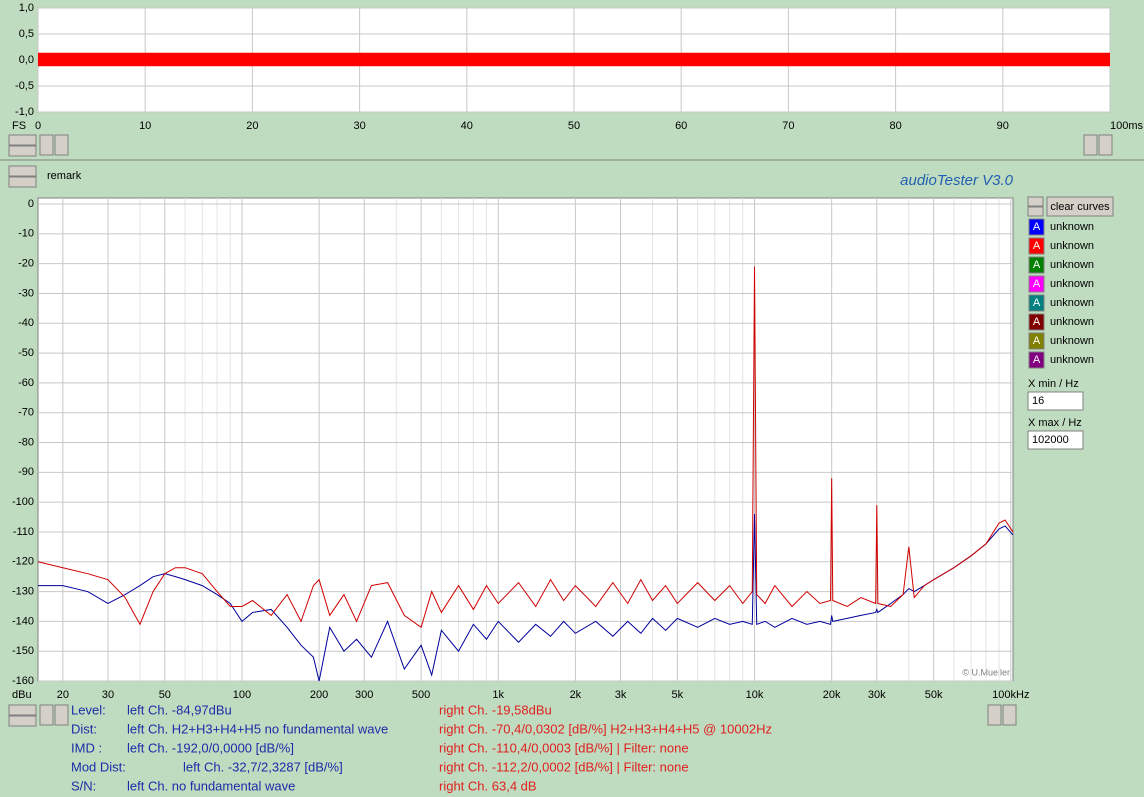 The height and width of the screenshot is (797, 1144). I want to click on clear-curves-button, so click(1080, 206).